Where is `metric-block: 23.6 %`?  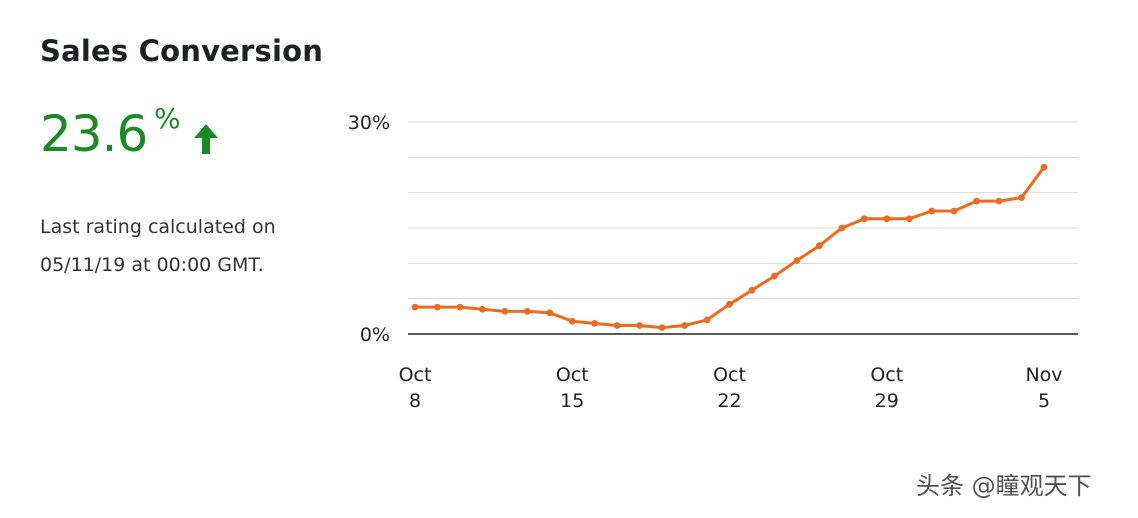
metric-block: 23.6 % is located at coordinates (129, 133).